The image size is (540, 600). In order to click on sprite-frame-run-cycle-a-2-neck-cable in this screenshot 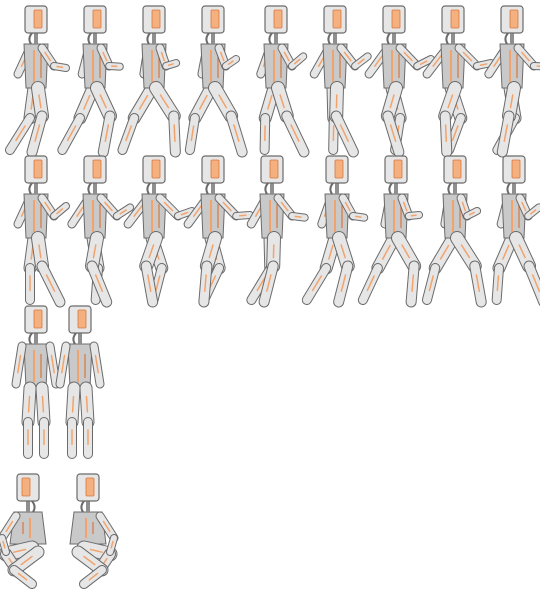, I will do `click(90, 38)`.